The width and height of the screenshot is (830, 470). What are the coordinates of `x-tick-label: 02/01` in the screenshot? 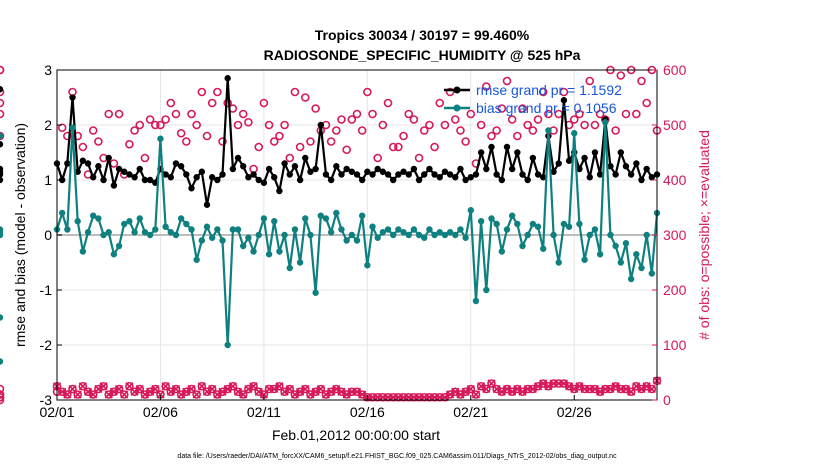 It's located at (56, 412).